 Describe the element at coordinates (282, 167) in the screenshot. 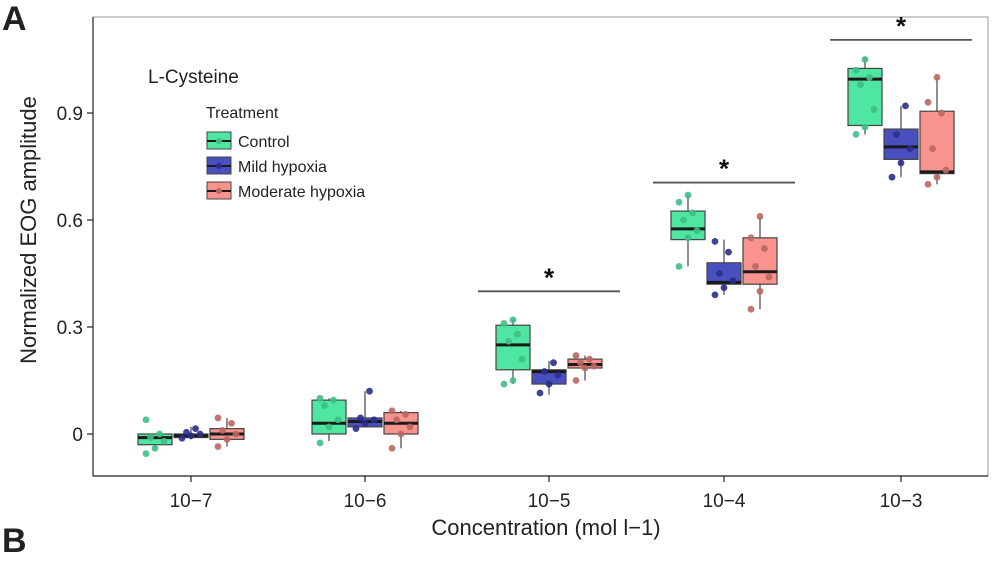

I see `legend-label: Mild hypoxia` at that location.